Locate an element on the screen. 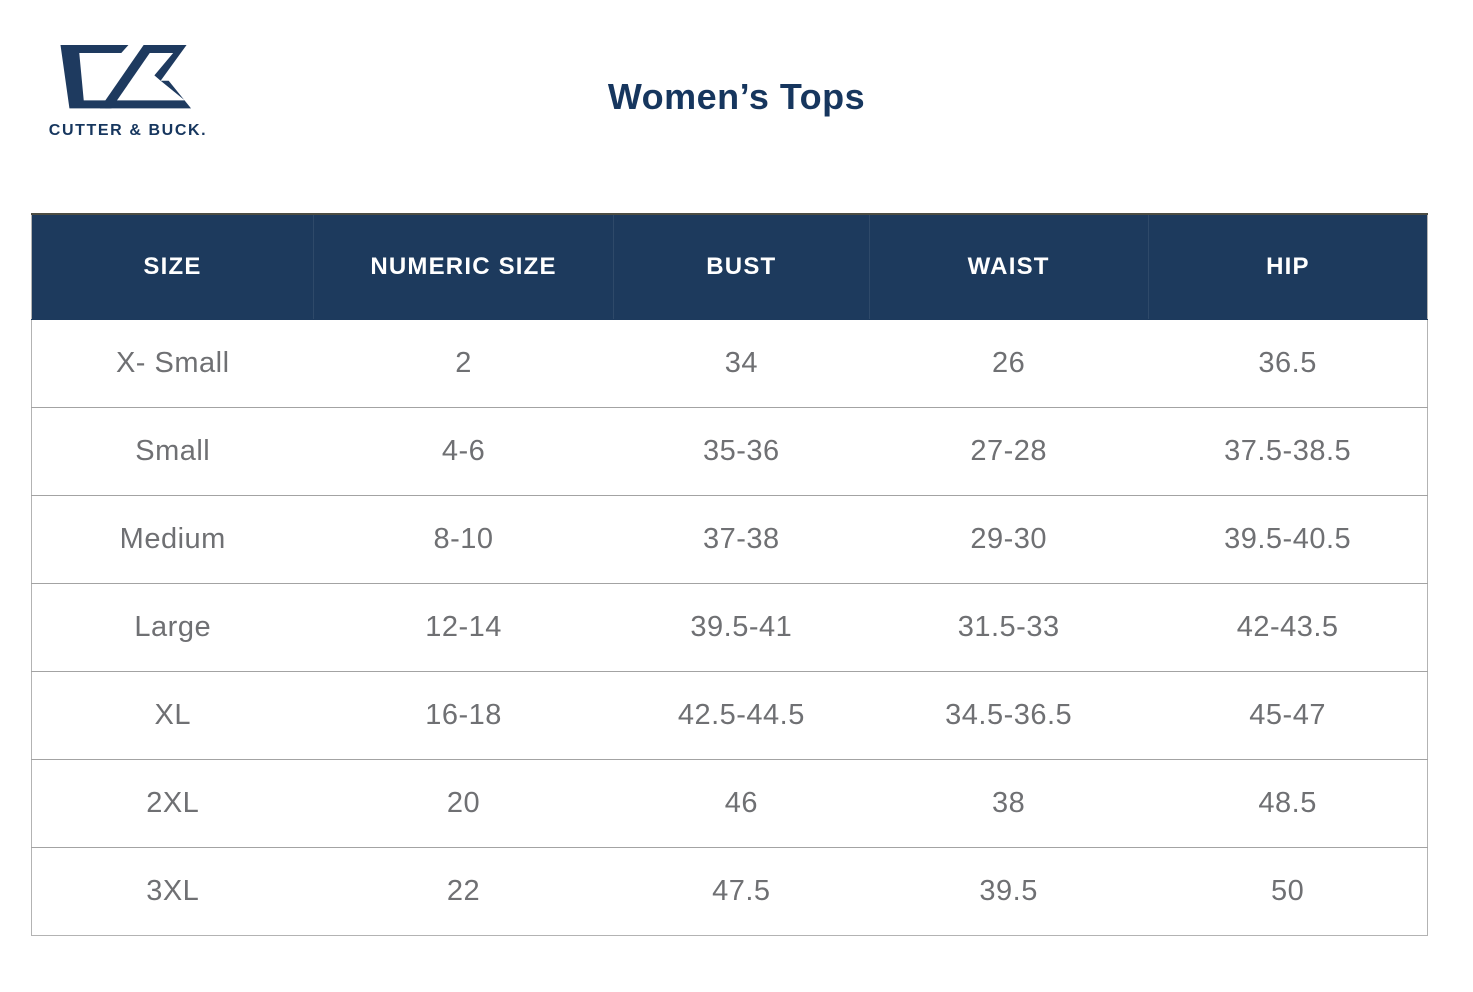 The image size is (1473, 992). column-header-bust: BUST is located at coordinates (741, 266).